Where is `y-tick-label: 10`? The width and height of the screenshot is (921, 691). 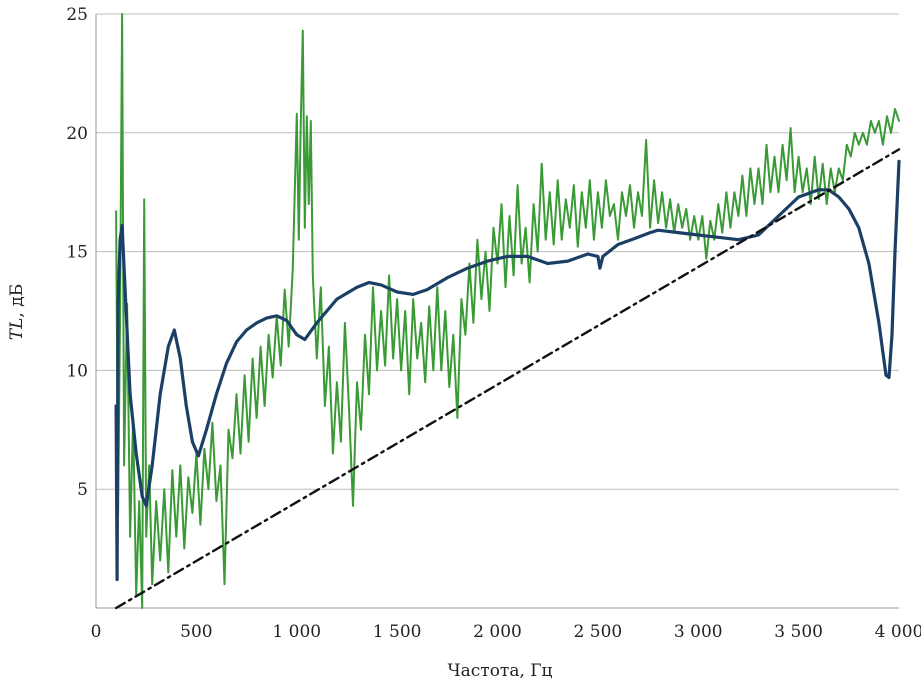
y-tick-label: 10 is located at coordinates (77, 371).